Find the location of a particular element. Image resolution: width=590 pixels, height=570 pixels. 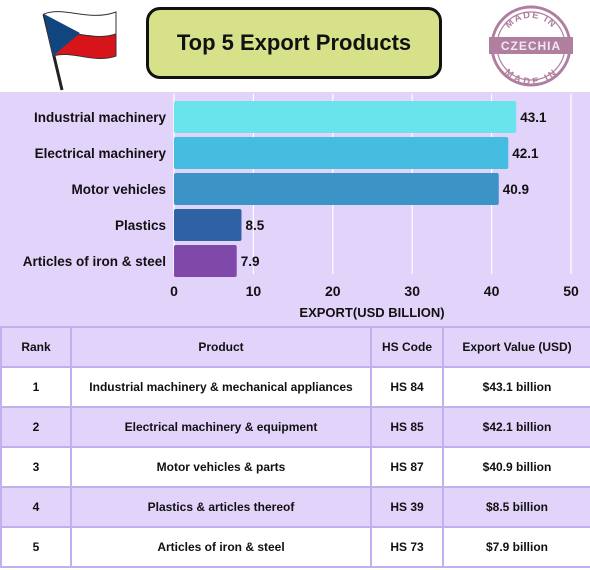

header-export-value: Export Value (USD) is located at coordinates (516, 347).